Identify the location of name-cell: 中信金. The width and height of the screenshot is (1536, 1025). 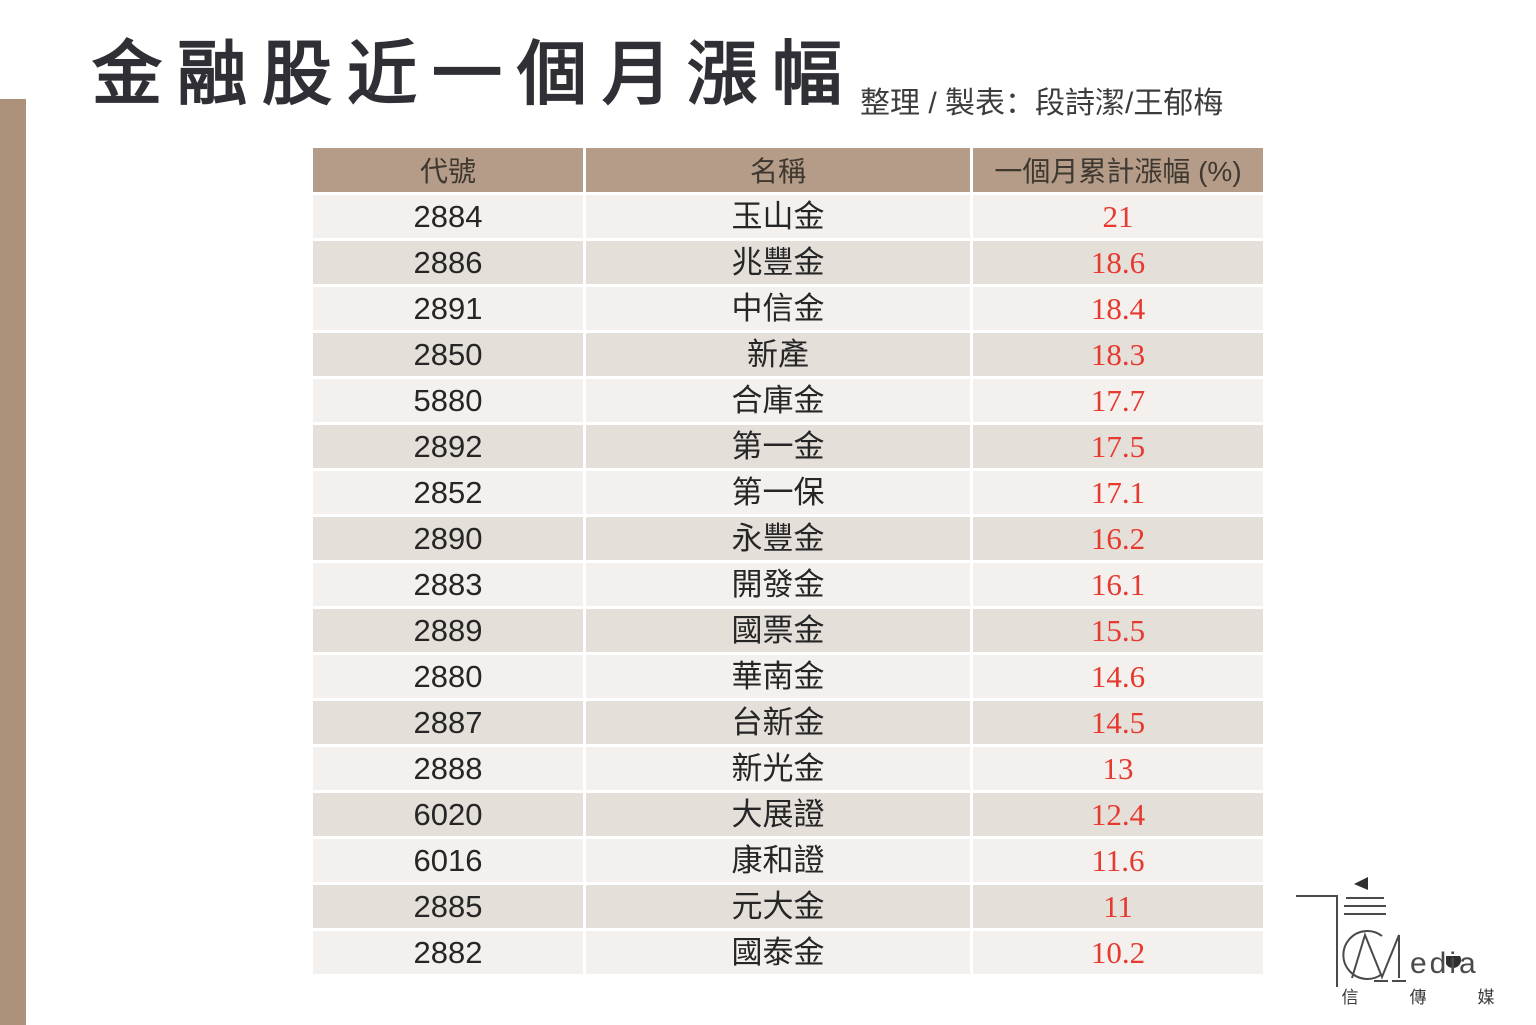
(778, 308).